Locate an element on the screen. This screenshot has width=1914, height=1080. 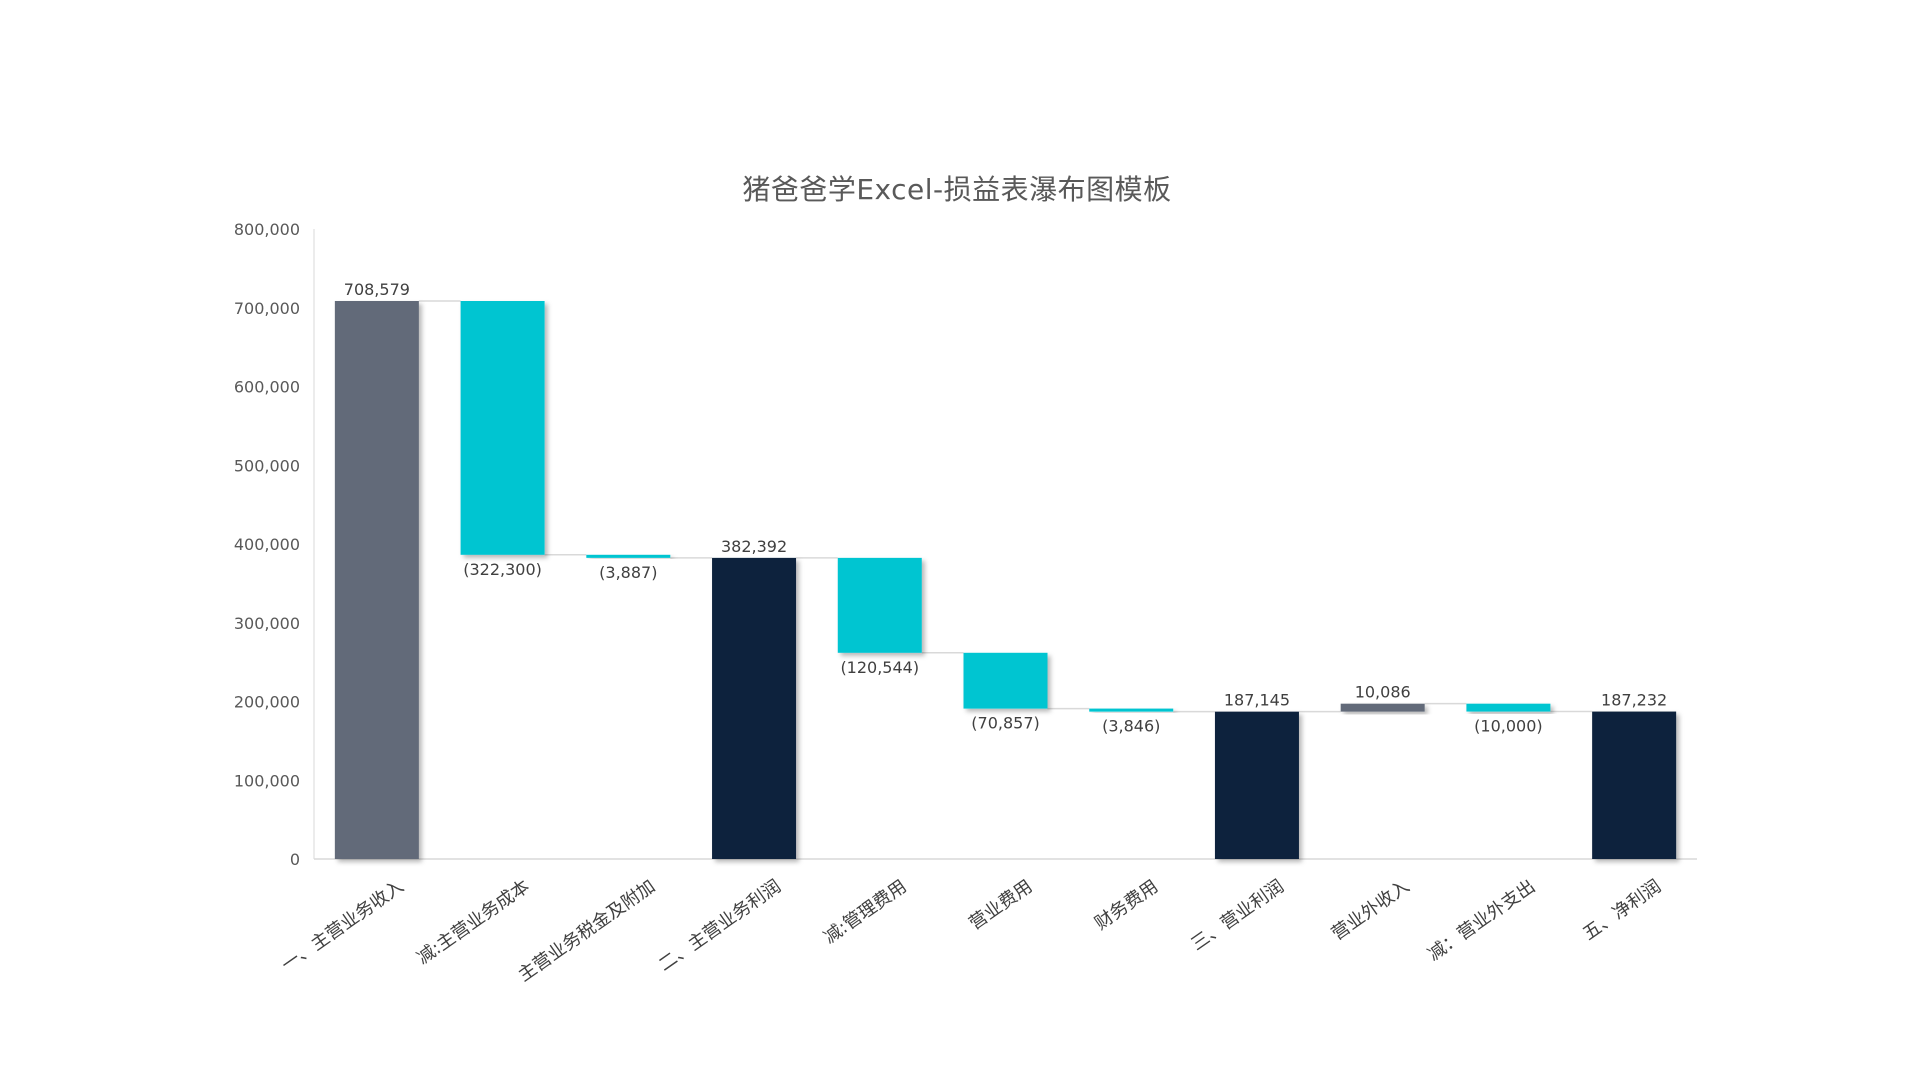
data-label: 708,579 is located at coordinates (377, 289).